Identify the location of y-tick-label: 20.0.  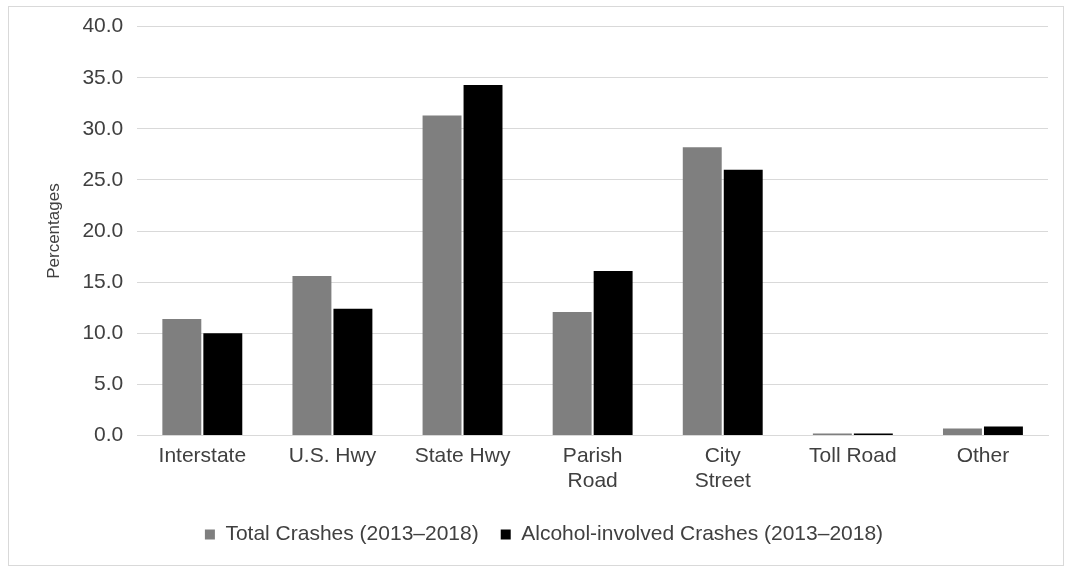
(103, 229).